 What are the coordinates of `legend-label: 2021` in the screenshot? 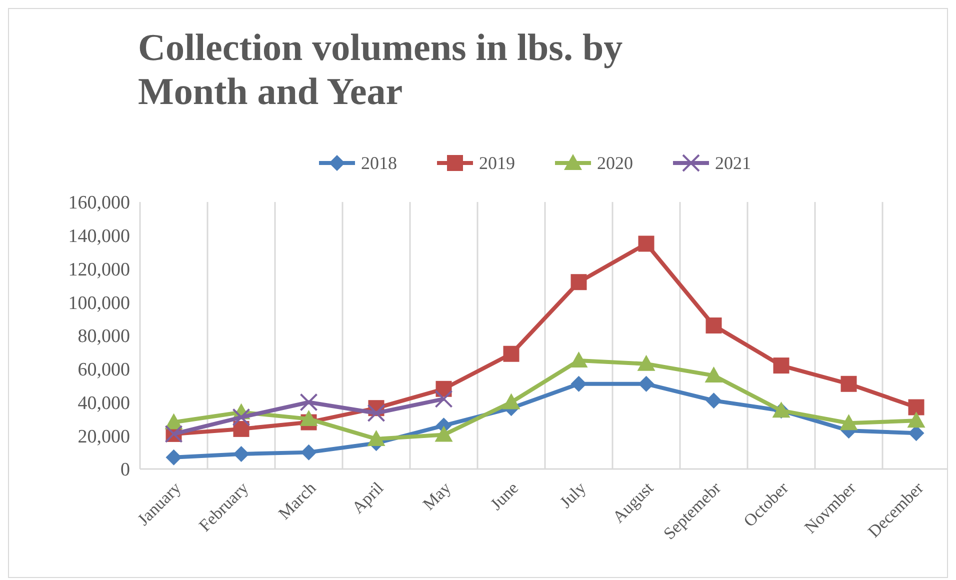 It's located at (733, 163).